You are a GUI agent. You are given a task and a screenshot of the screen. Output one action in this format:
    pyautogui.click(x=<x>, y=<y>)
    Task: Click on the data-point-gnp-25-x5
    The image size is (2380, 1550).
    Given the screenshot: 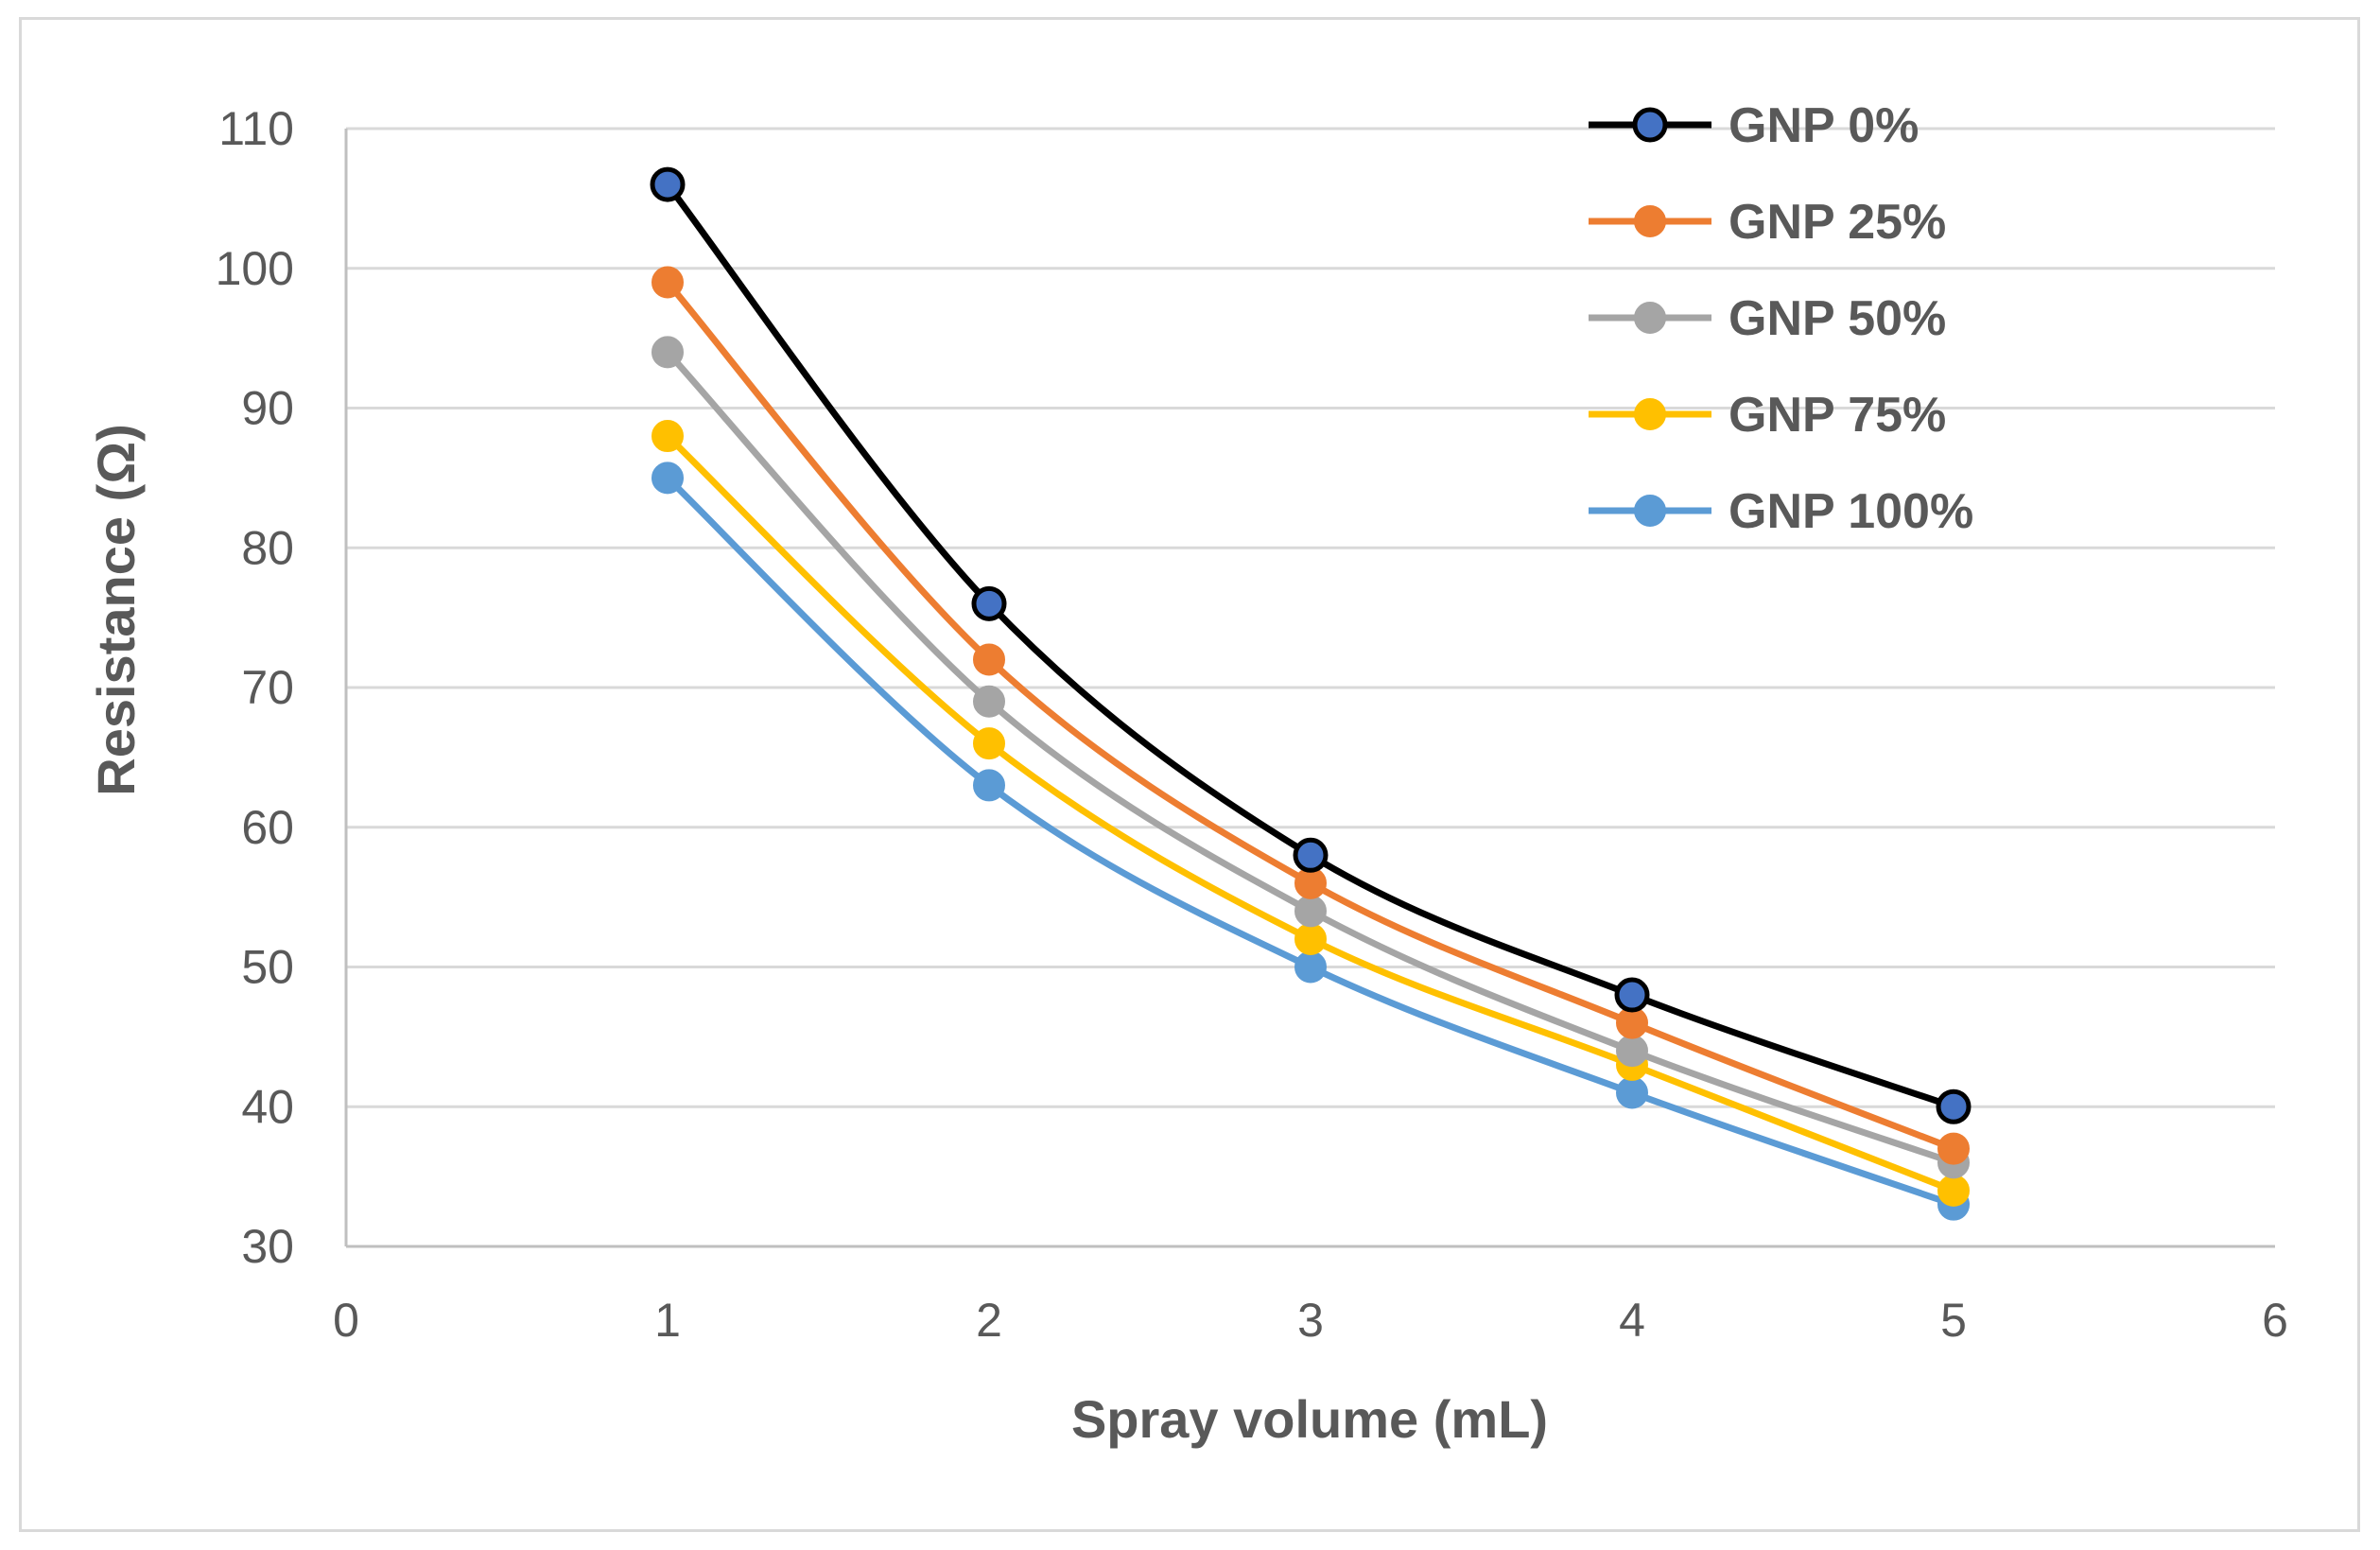 What is the action you would take?
    pyautogui.click(x=1953, y=1148)
    